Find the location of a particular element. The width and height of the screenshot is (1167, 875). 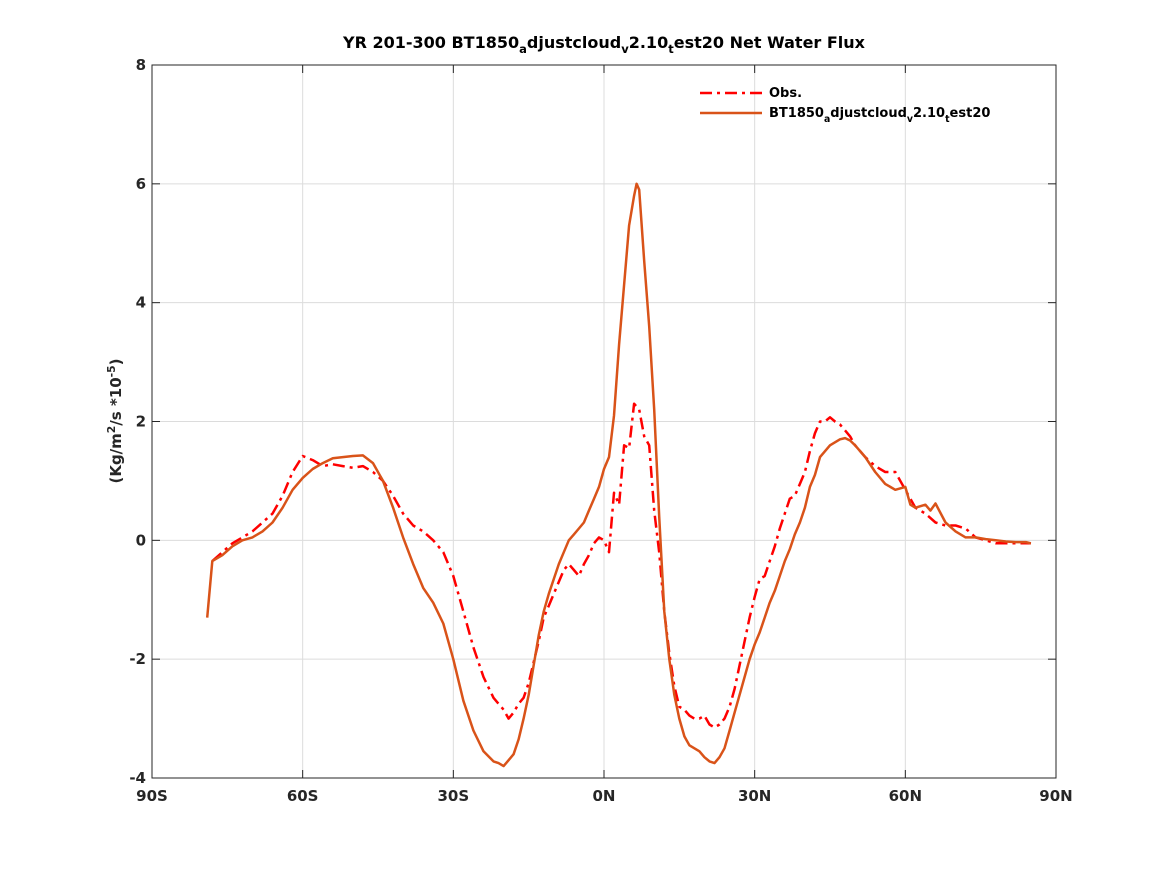

legend: Obs. BT1850adjustcloudv2.10test20 is located at coordinates (845, 105).